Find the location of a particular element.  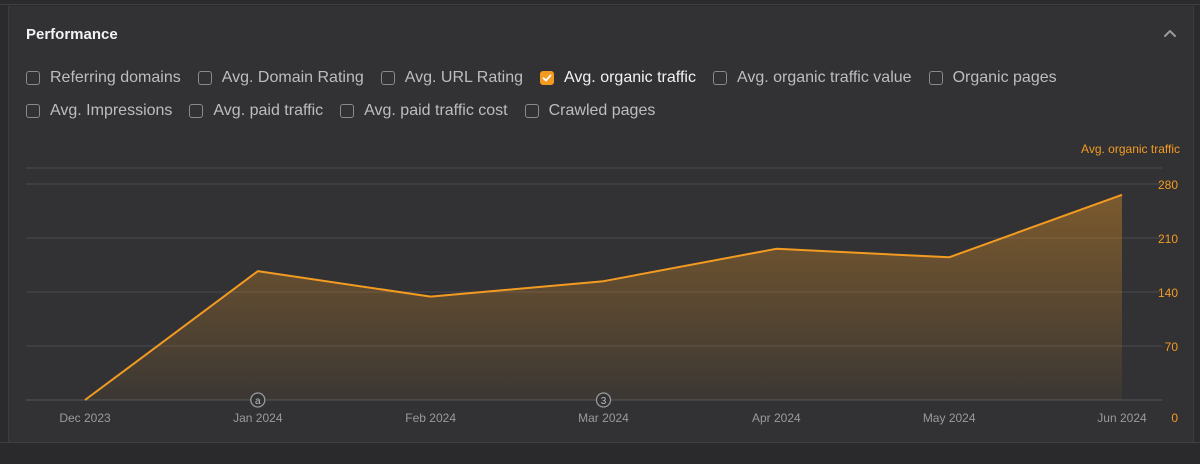

y-tick-label: 280 is located at coordinates (1168, 185).